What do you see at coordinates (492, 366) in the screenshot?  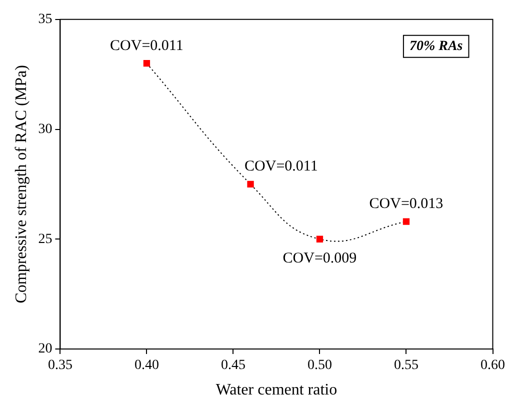 I see `x-tick-label: 0.60` at bounding box center [492, 366].